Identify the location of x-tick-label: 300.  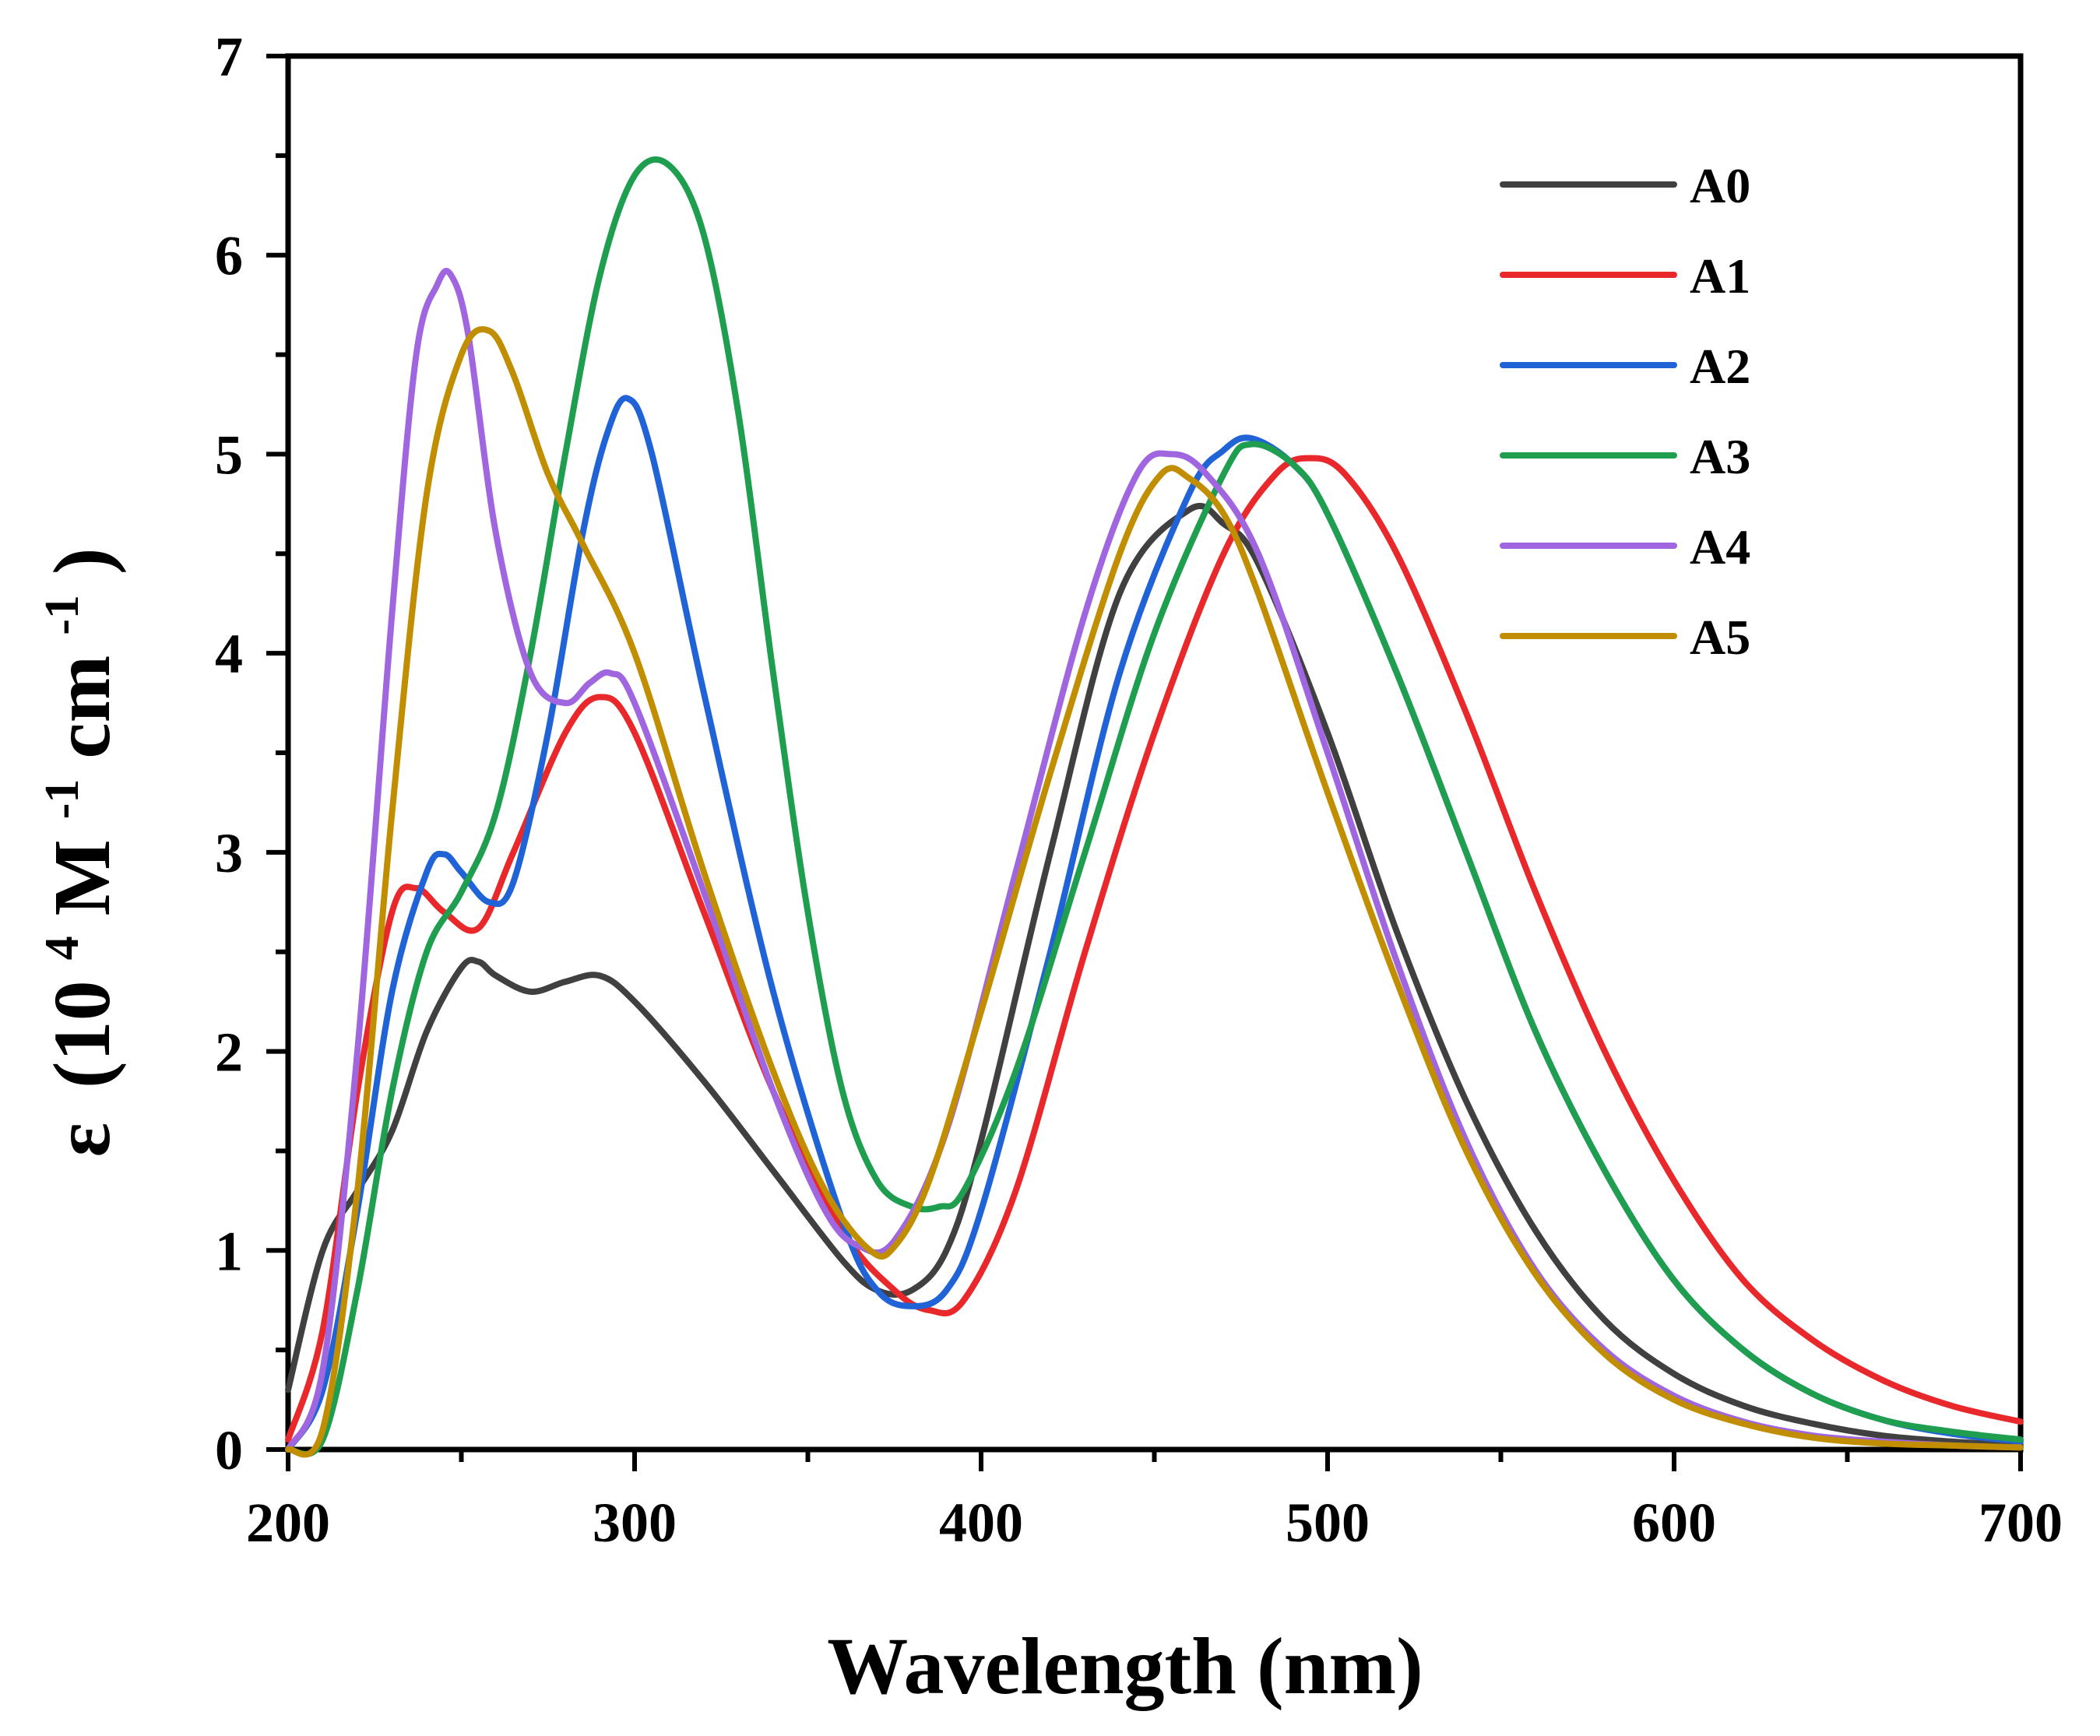
(635, 1523).